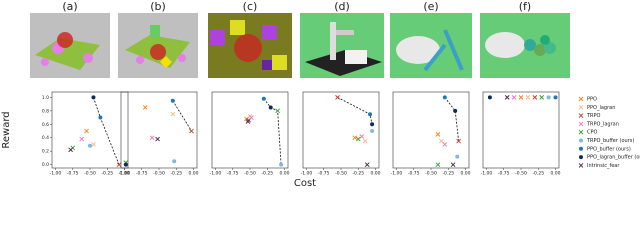 Image resolution: width=640 pixels, height=240 pixels. Describe the element at coordinates (45, 111) in the screenshot. I see `y-tick-label: 0.8` at that location.